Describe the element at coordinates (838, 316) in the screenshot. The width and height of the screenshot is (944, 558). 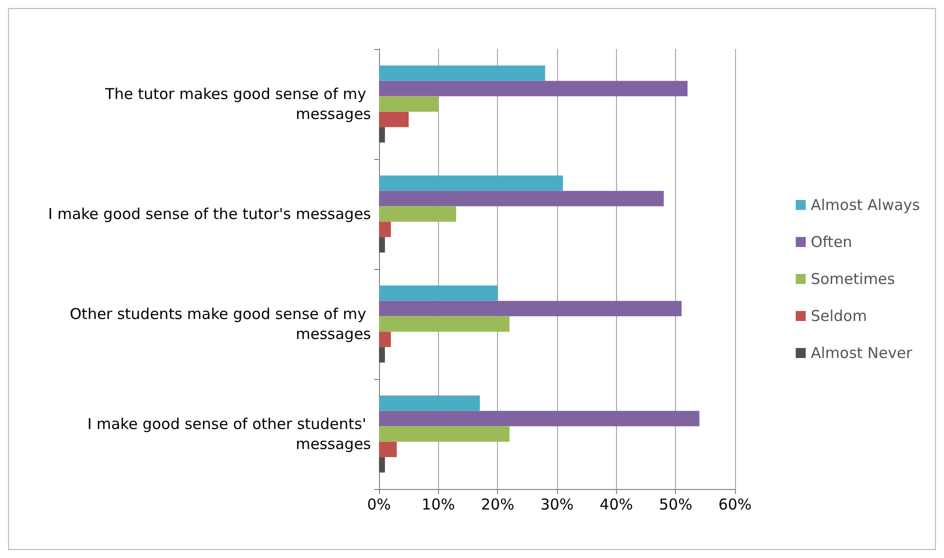
I see `legend-label: Seldom` at that location.